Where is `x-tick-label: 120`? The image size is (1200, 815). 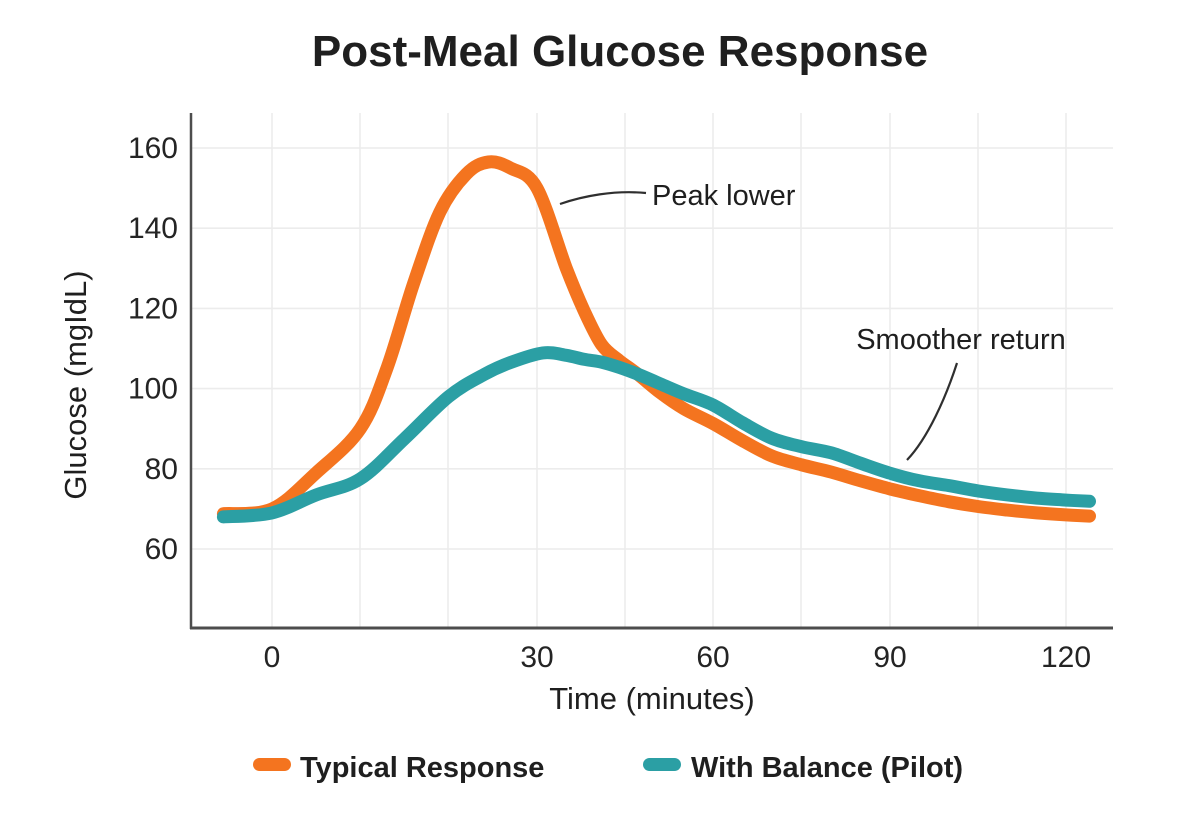
x-tick-label: 120 is located at coordinates (1066, 657).